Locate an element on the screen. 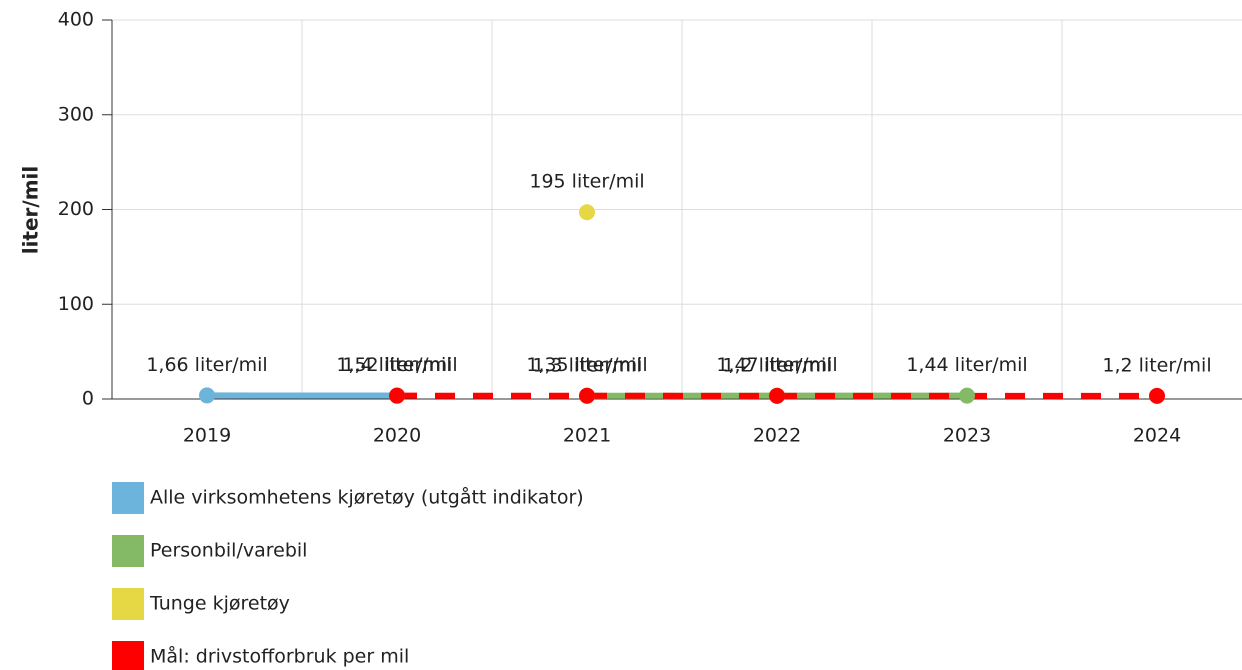 The width and height of the screenshot is (1242, 670). data-label: 1,35 liter/mil is located at coordinates (586, 365).